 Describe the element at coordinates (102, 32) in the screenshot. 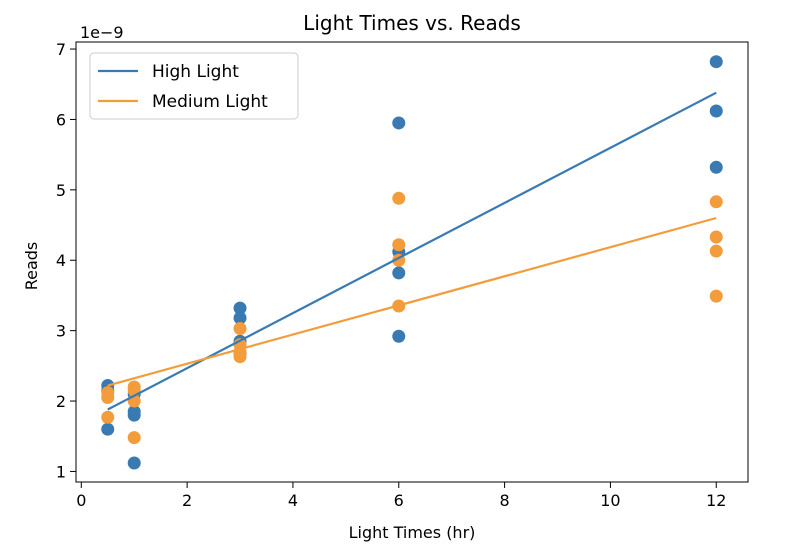

I see `y-offset-label: 1e−9` at that location.